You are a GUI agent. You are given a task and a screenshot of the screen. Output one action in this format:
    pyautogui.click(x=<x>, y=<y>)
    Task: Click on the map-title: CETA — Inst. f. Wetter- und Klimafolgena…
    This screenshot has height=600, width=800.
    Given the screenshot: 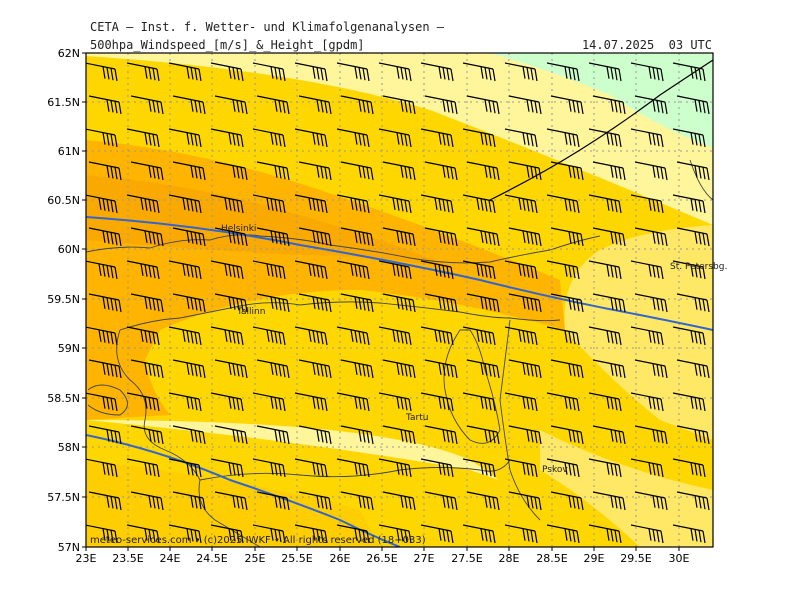 What is the action you would take?
    pyautogui.click(x=267, y=27)
    